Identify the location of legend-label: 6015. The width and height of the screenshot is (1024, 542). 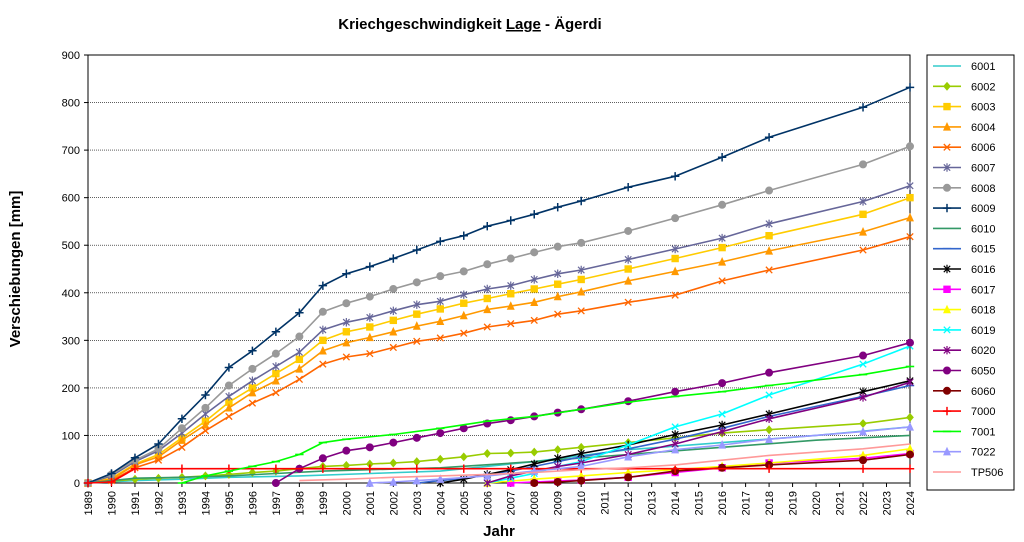
(983, 250).